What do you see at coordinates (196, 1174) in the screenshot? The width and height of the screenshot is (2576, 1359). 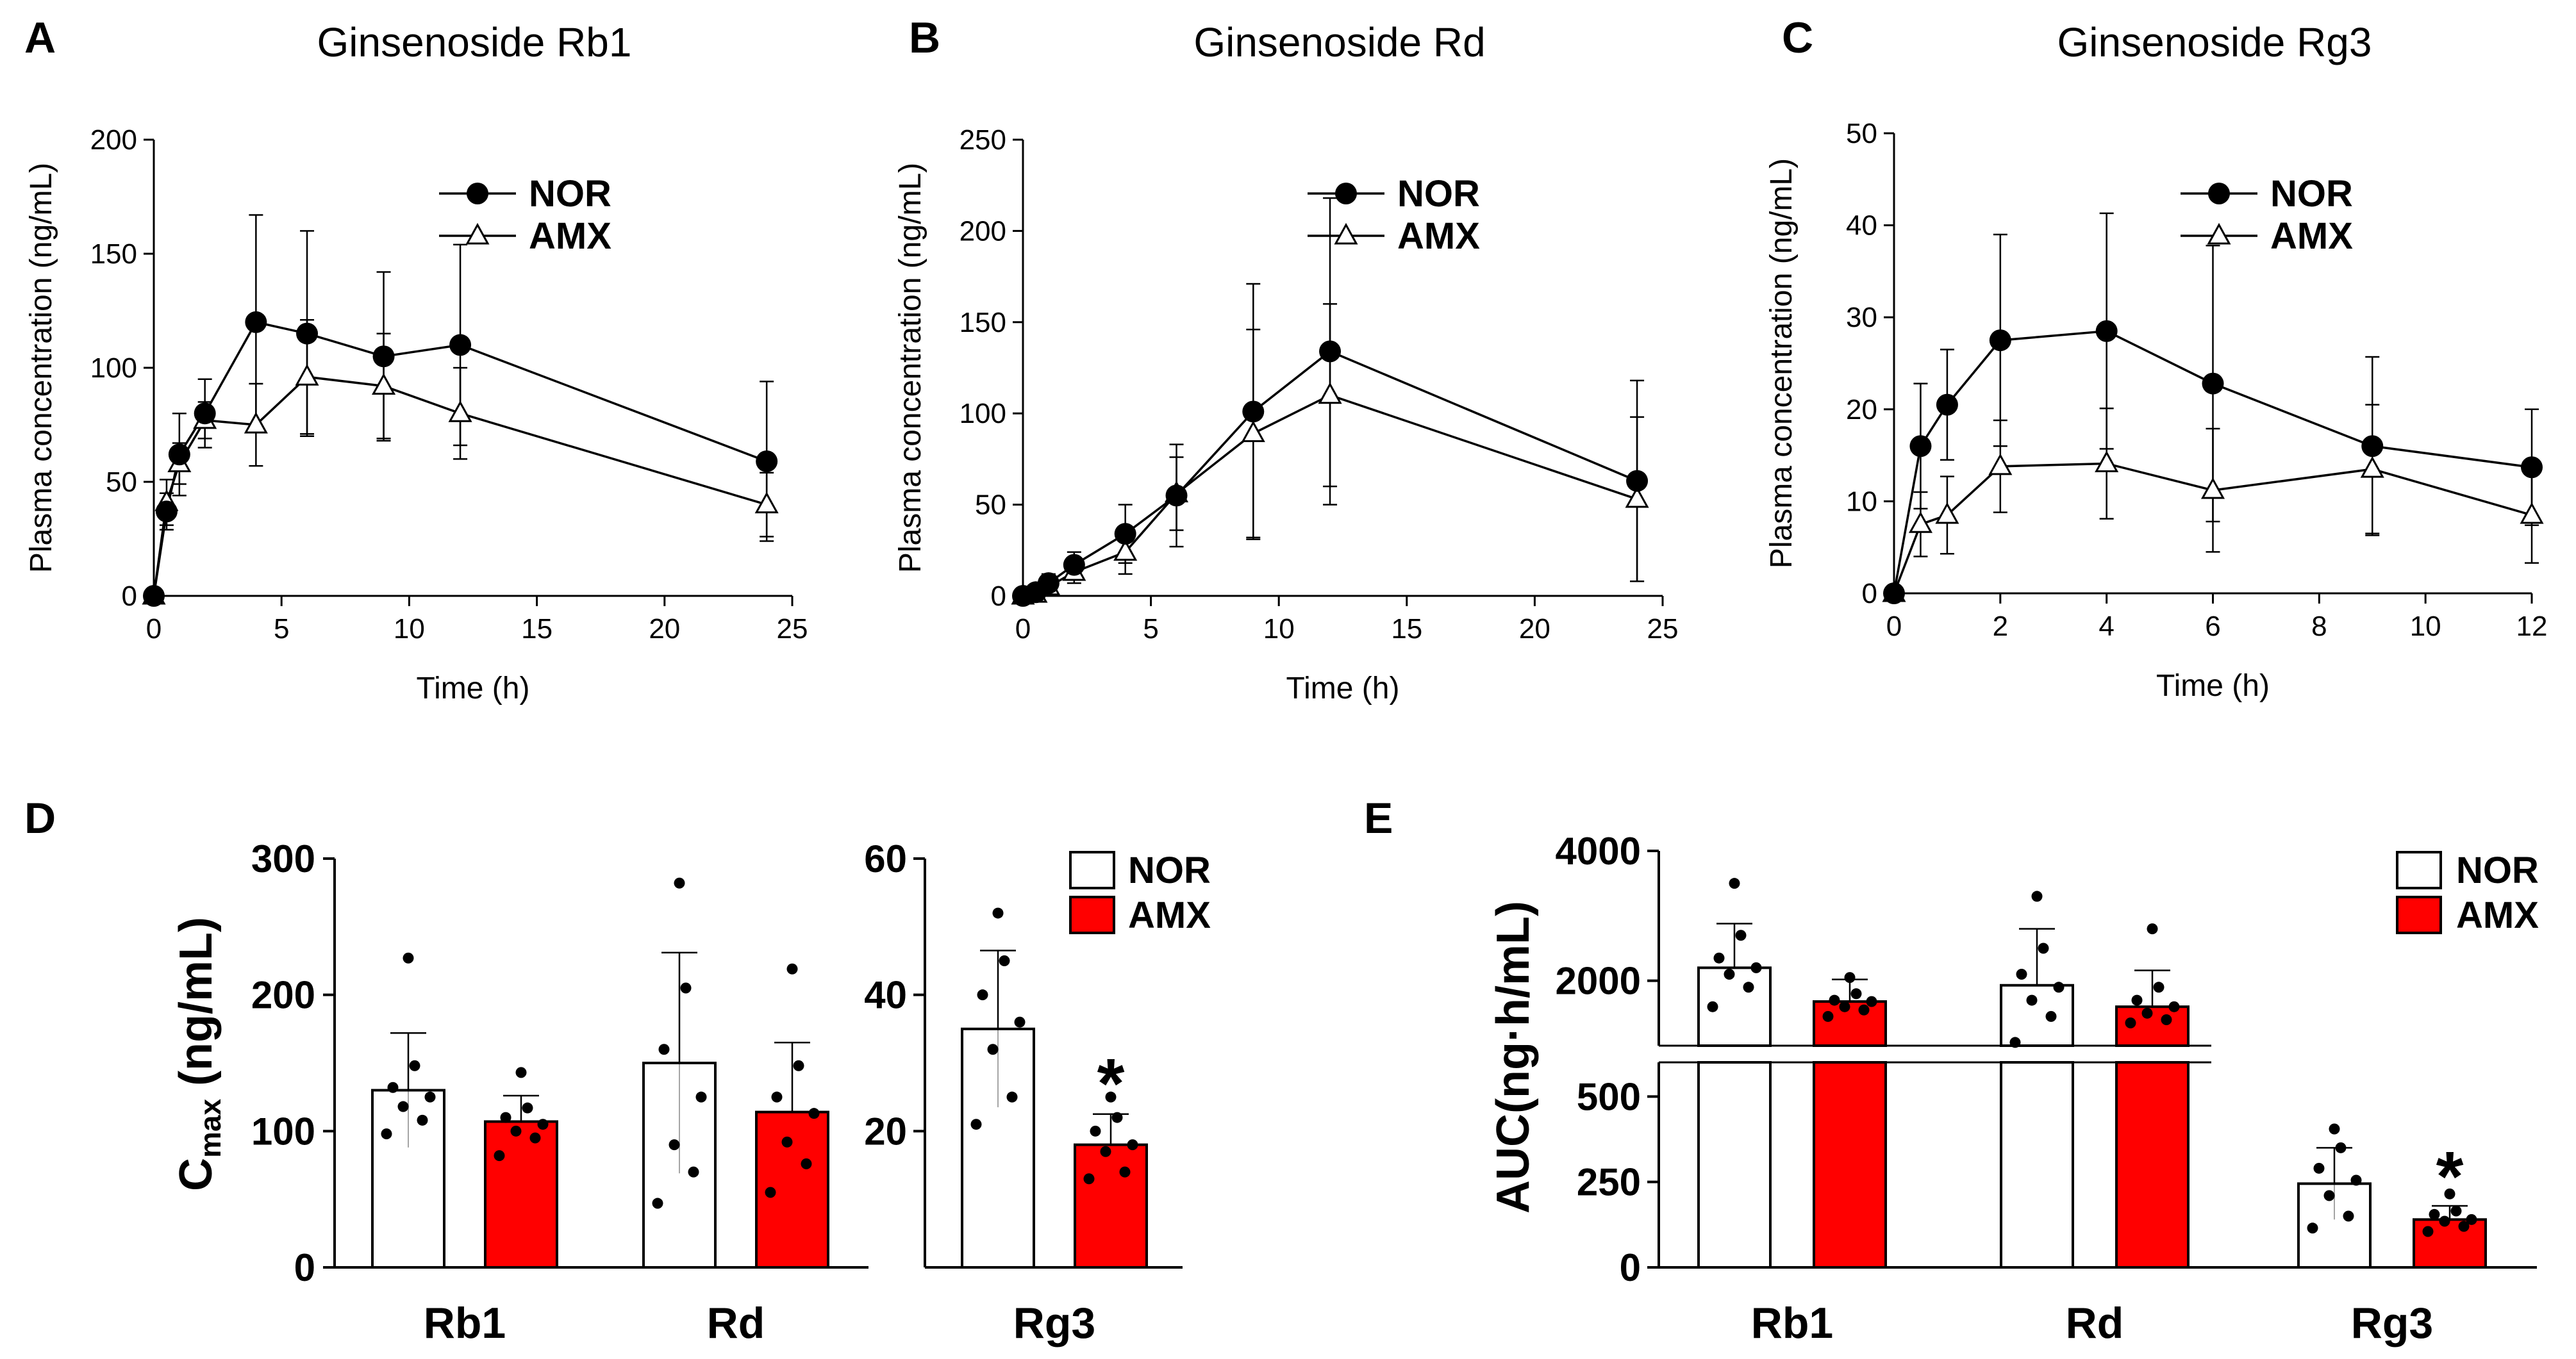 I see `y-axis-label-main: C` at bounding box center [196, 1174].